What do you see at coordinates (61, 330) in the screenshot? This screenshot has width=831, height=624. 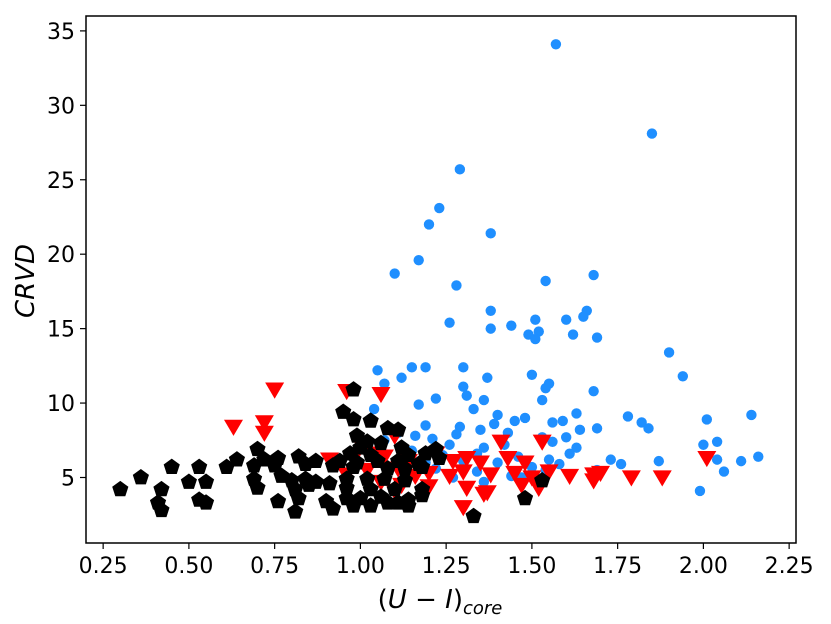 I see `y-tick-label: 15` at bounding box center [61, 330].